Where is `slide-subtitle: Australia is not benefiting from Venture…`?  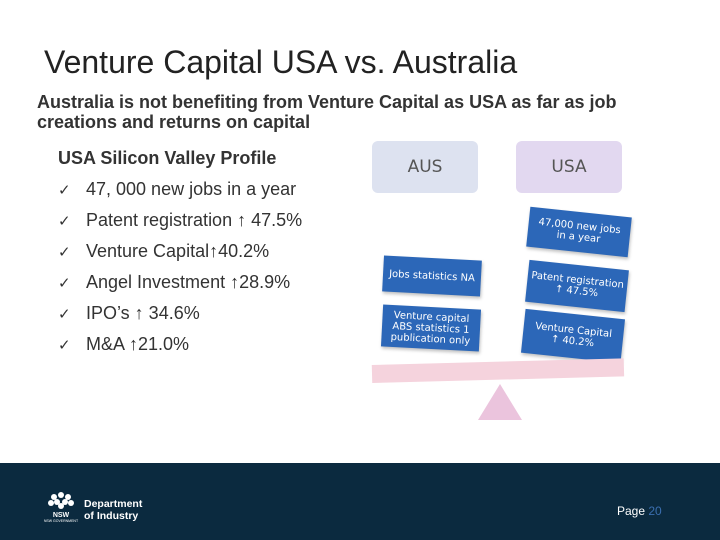
slide-subtitle: Australia is not benefiting from Venture… is located at coordinates (327, 112).